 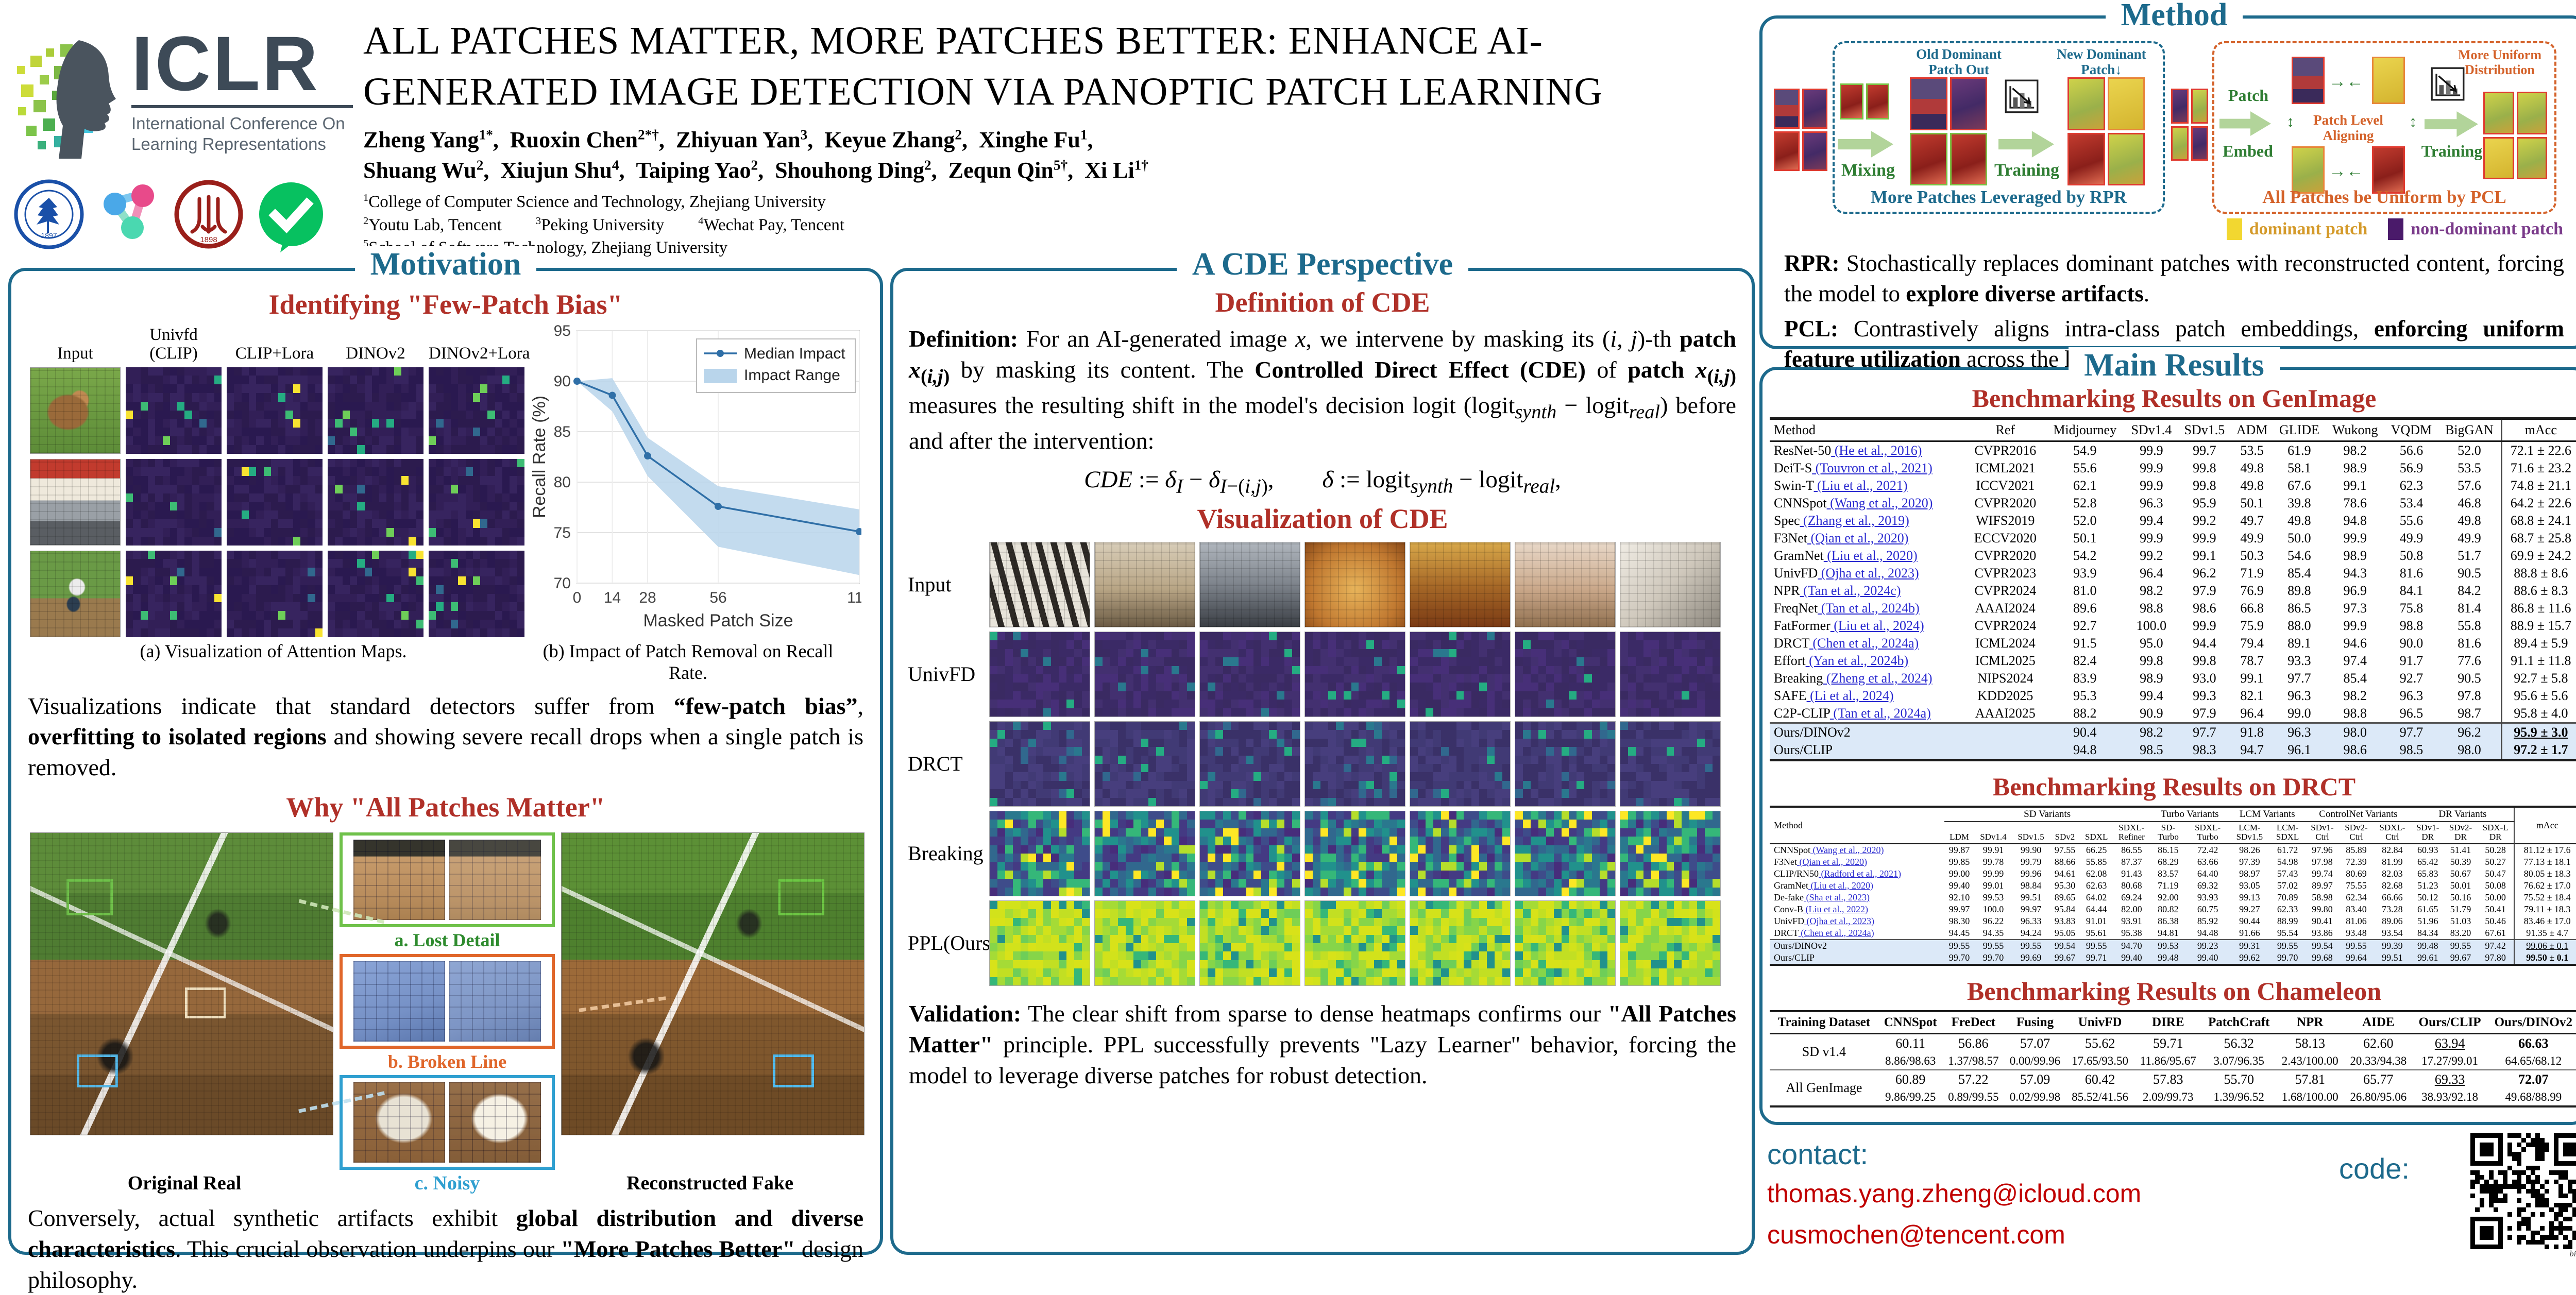 I want to click on svg-text: 112, so click(x=854, y=597).